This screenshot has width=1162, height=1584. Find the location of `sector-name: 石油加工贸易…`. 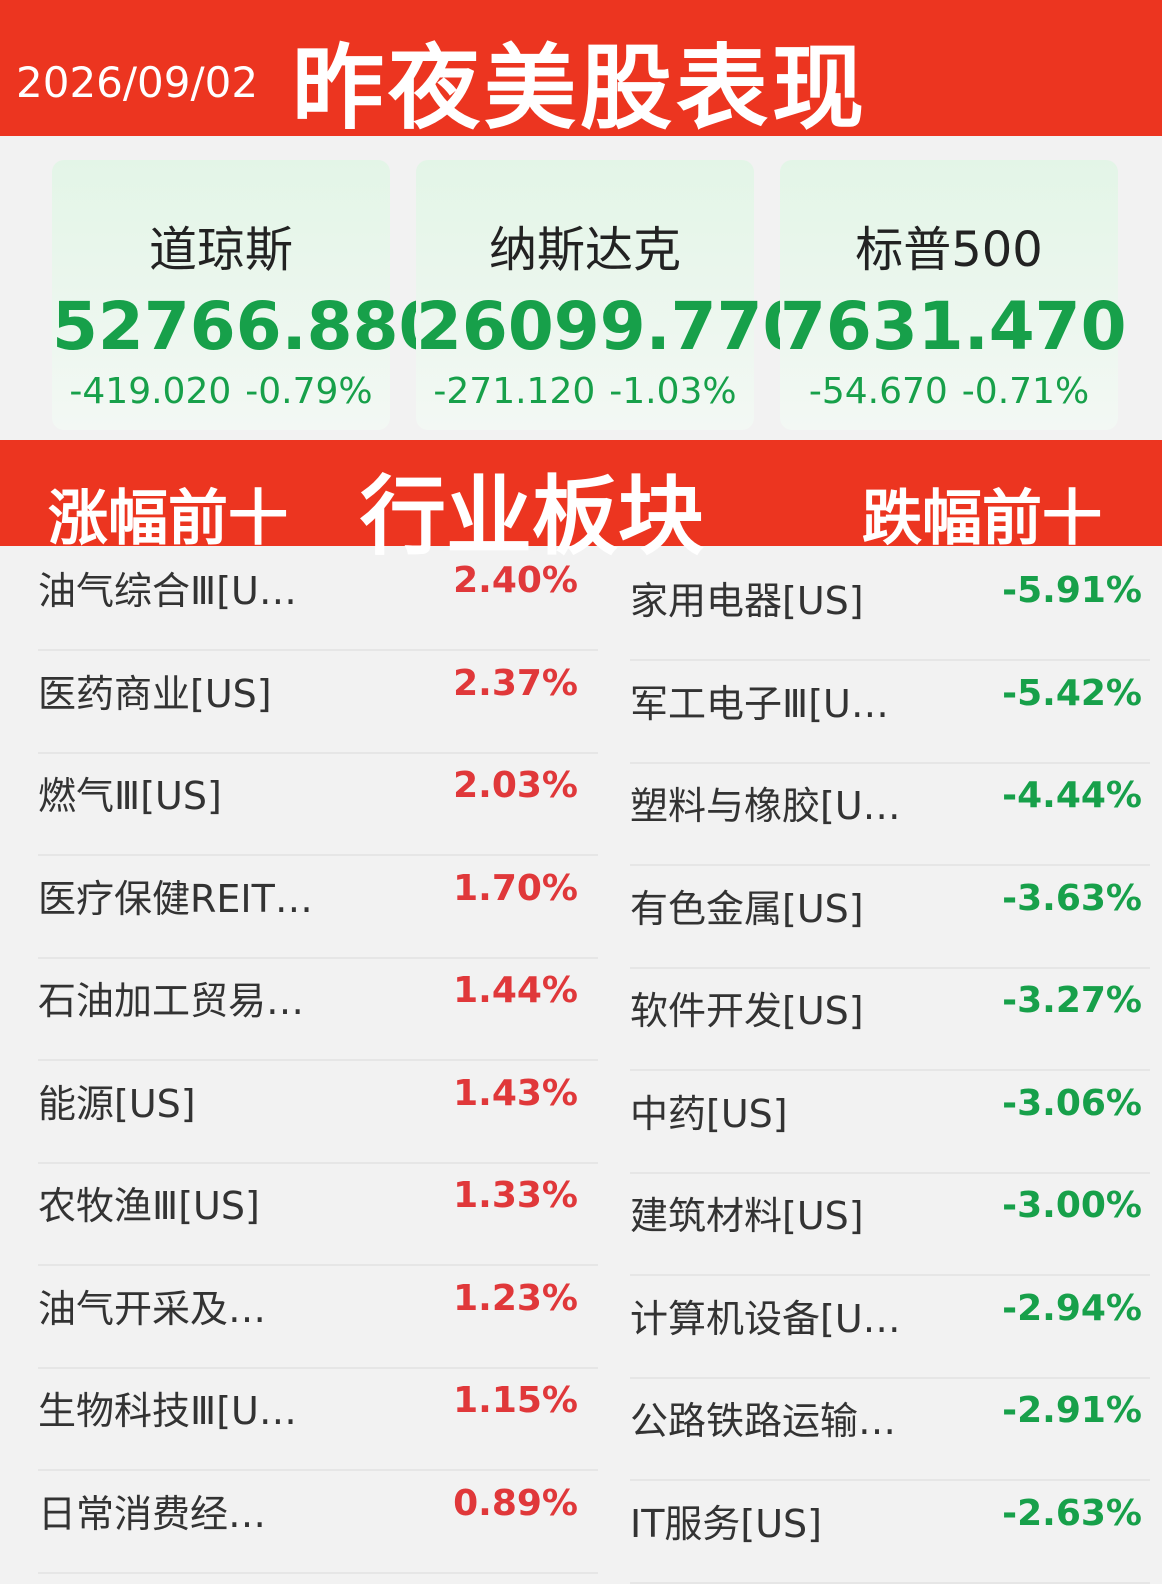

sector-name: 石油加工贸易… is located at coordinates (171, 1001).